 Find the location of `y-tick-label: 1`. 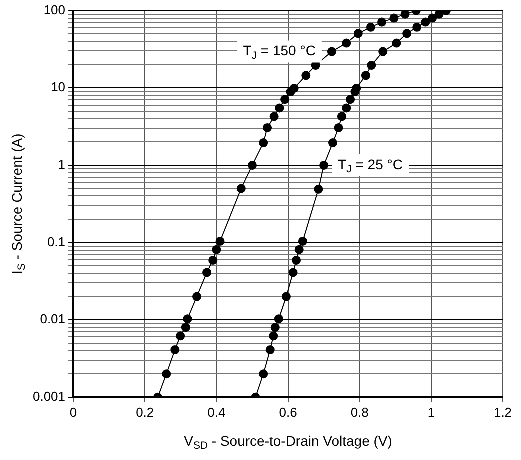

y-tick-label: 1 is located at coordinates (62, 164).